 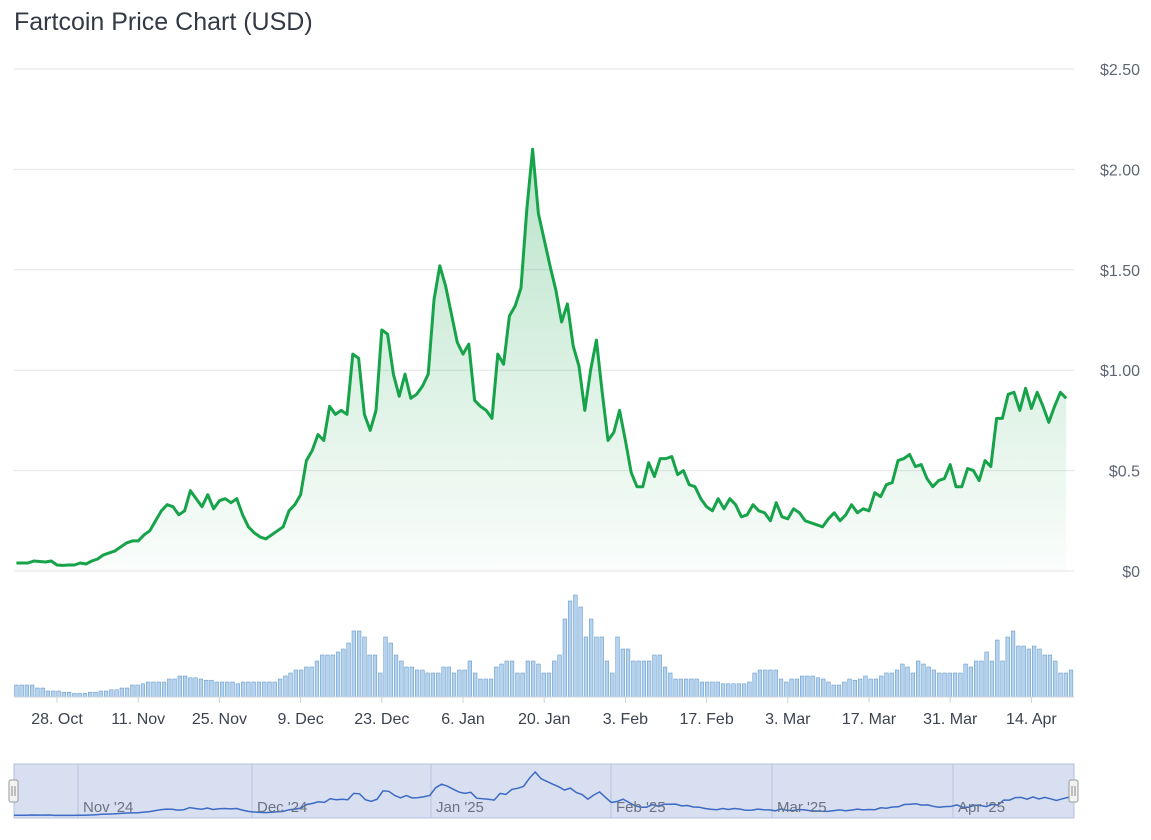 I want to click on navigator-label: Mar '25, so click(x=802, y=807).